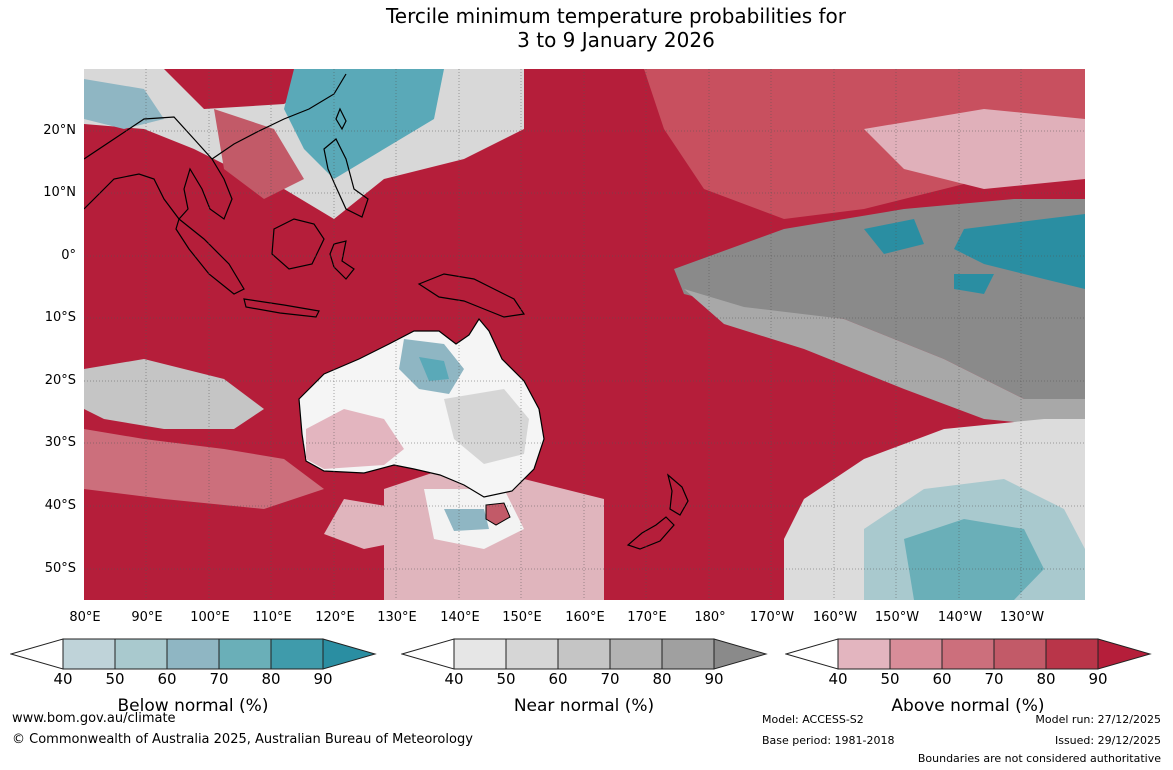 This screenshot has width=1173, height=770. What do you see at coordinates (974, 254) in the screenshot?
I see `below-normal-region-equatorial-pacific` at bounding box center [974, 254].